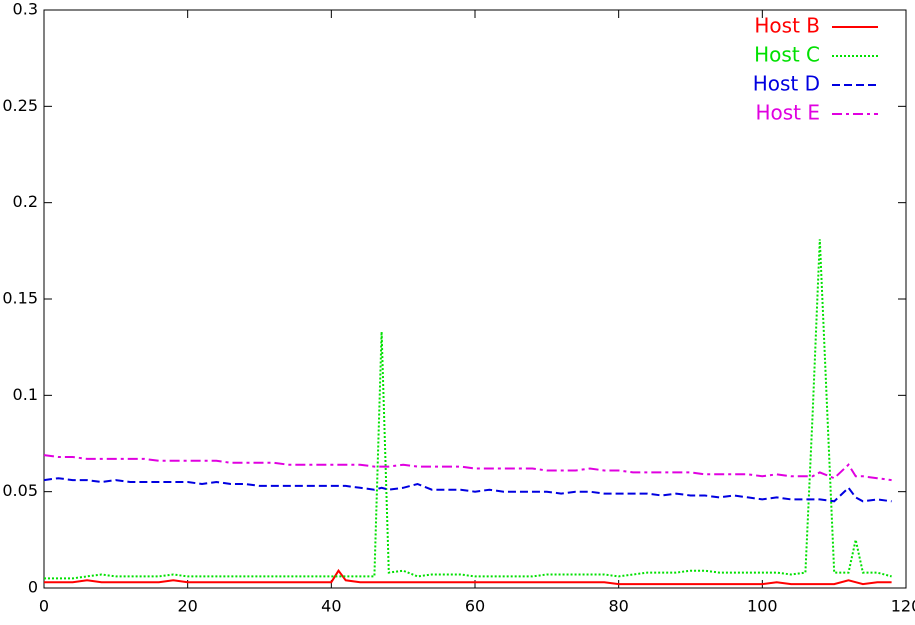 The width and height of the screenshot is (915, 625). I want to click on legend-label: Host D, so click(786, 84).